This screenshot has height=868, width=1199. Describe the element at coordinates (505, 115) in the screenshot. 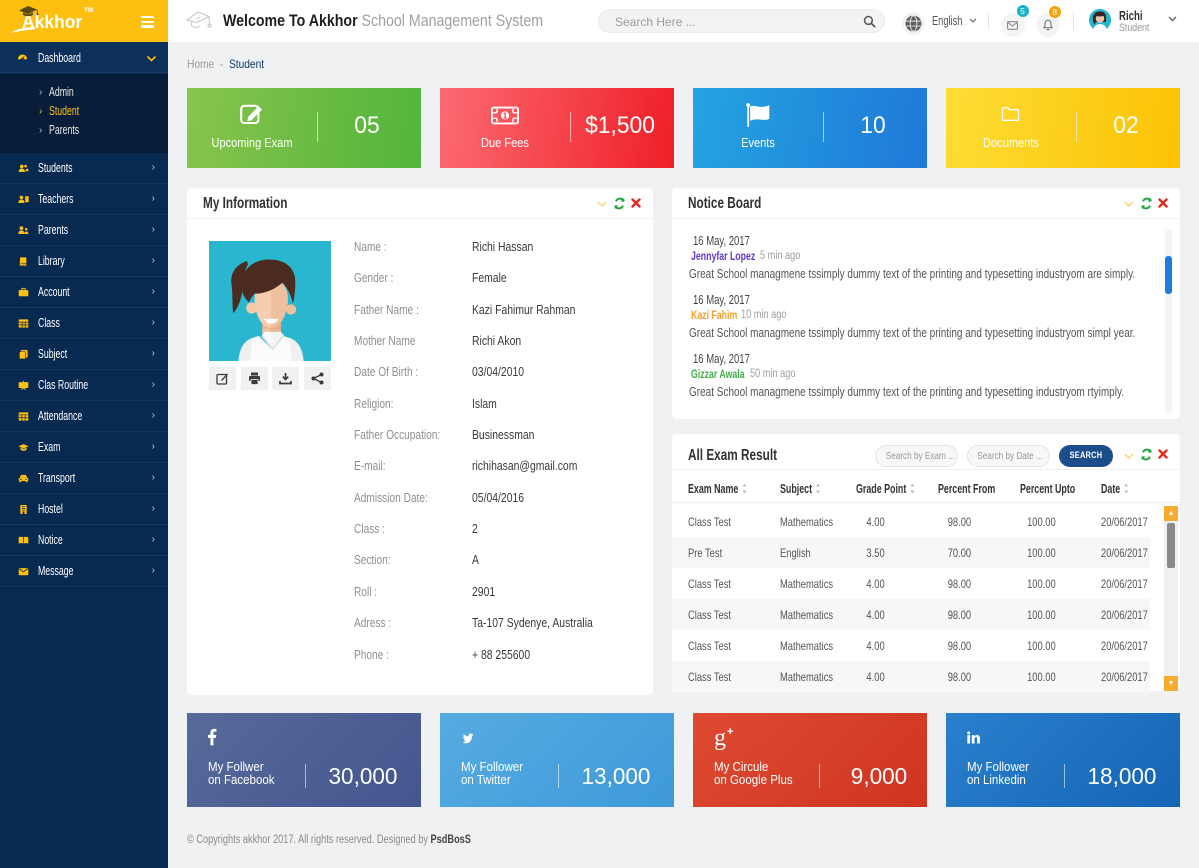

I see `svg-text: 1` at that location.